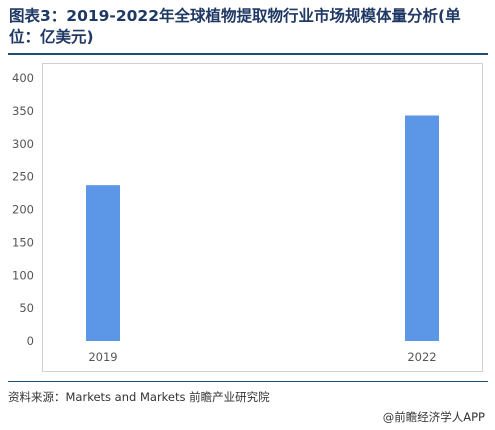  What do you see at coordinates (102, 357) in the screenshot?
I see `x-tick-label: 2019` at bounding box center [102, 357].